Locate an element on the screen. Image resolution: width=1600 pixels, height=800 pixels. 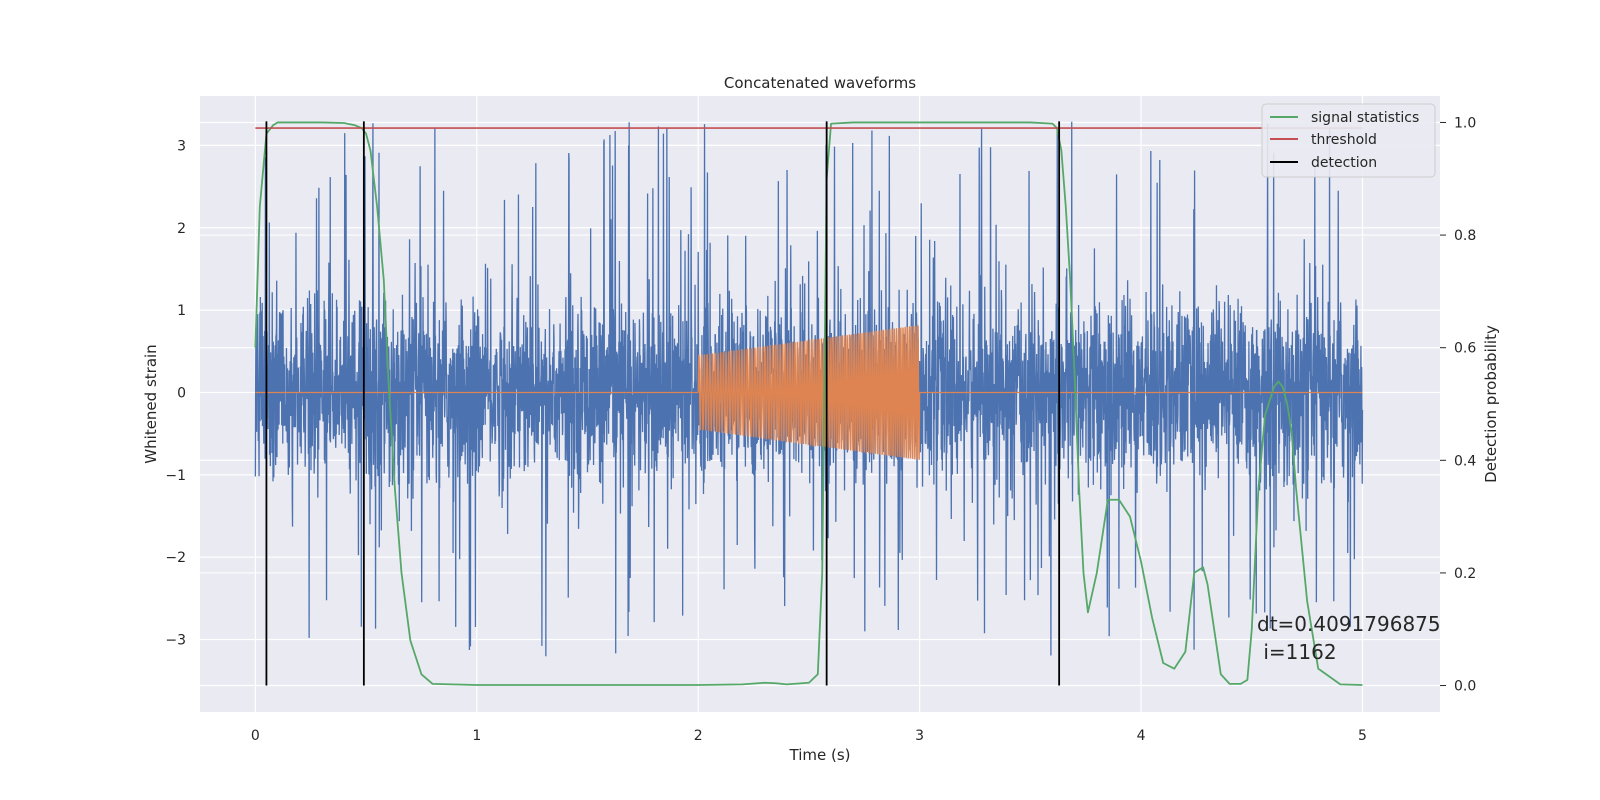
legend-label-threshold: threshold is located at coordinates (1344, 140).